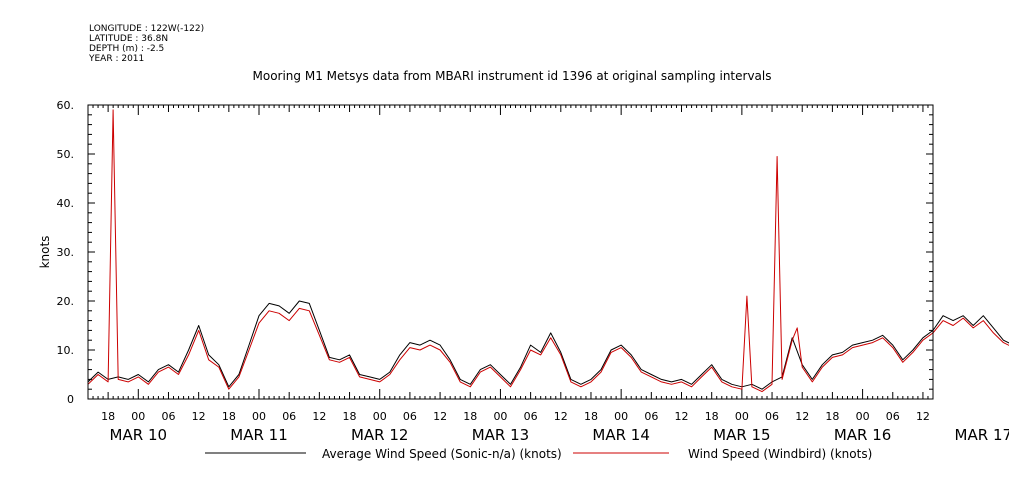 The width and height of the screenshot is (1009, 504). I want to click on y-tick-labels: 0 10. 20. 30. 40. 50. 60., so click(66, 252).